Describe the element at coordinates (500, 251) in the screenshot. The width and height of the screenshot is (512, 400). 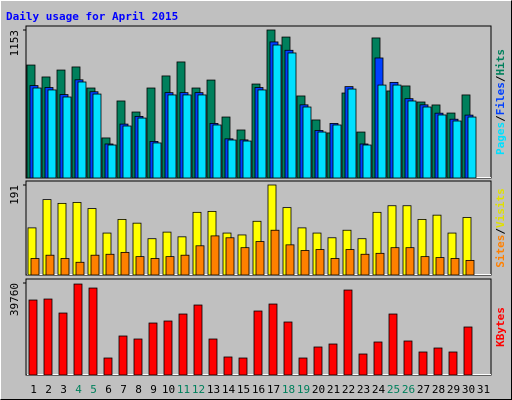
I see `legend-entry: Sites` at that location.